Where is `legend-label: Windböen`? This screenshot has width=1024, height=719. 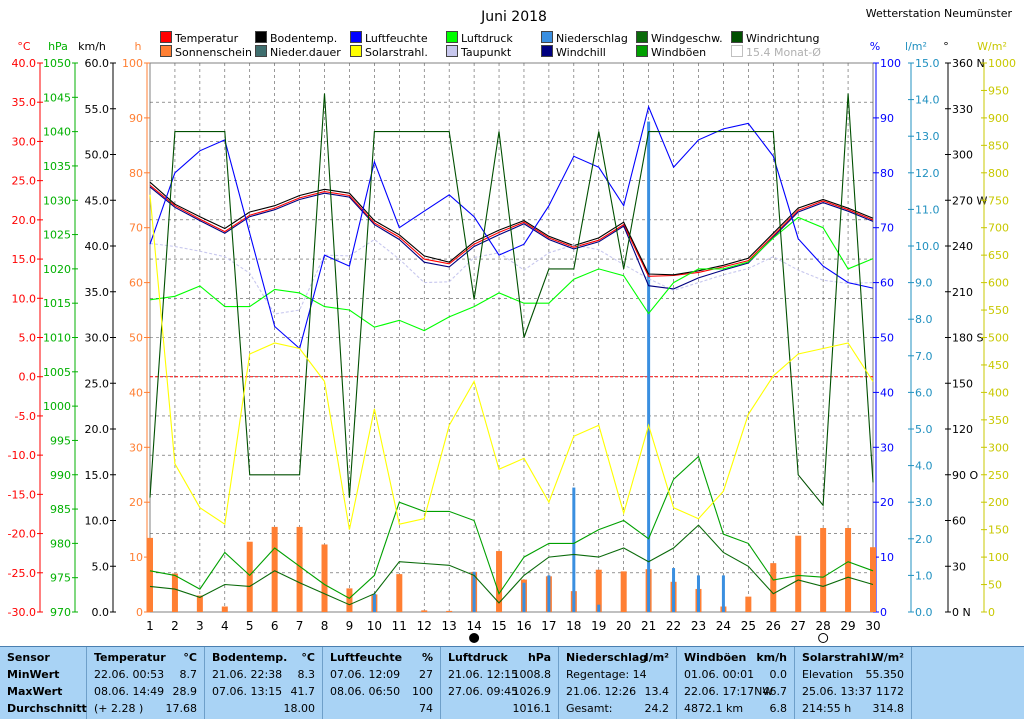
legend-label: Windböen is located at coordinates (679, 52).